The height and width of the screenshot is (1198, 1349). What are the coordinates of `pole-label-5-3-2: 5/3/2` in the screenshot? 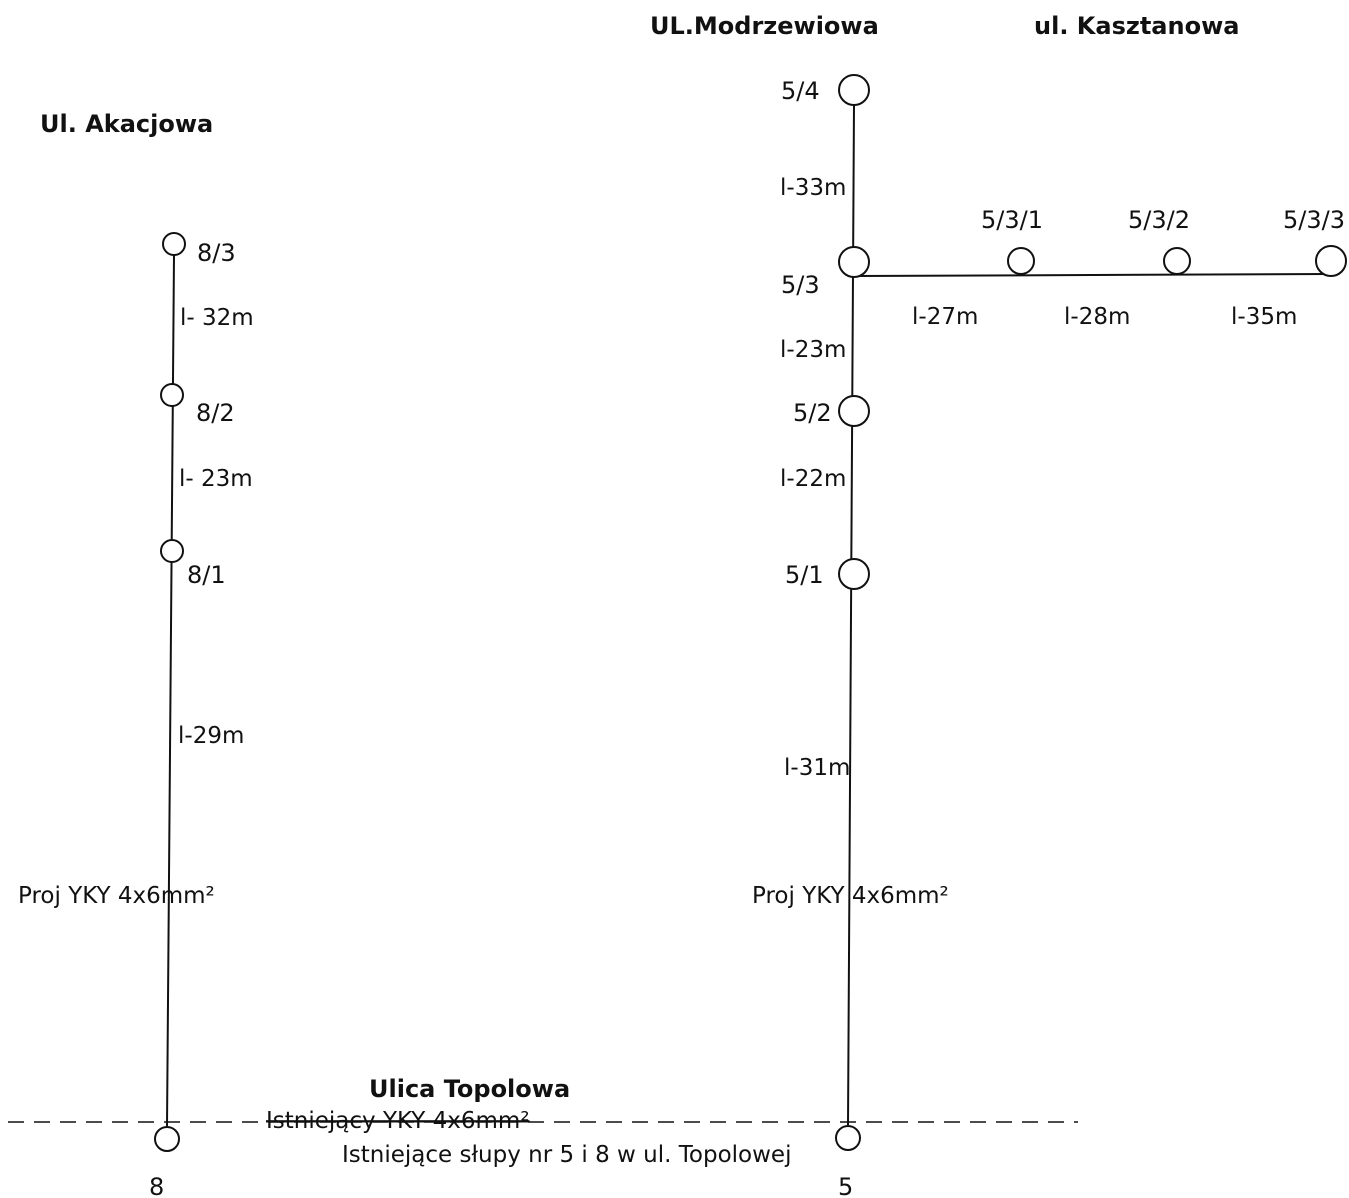 It's located at (1159, 220).